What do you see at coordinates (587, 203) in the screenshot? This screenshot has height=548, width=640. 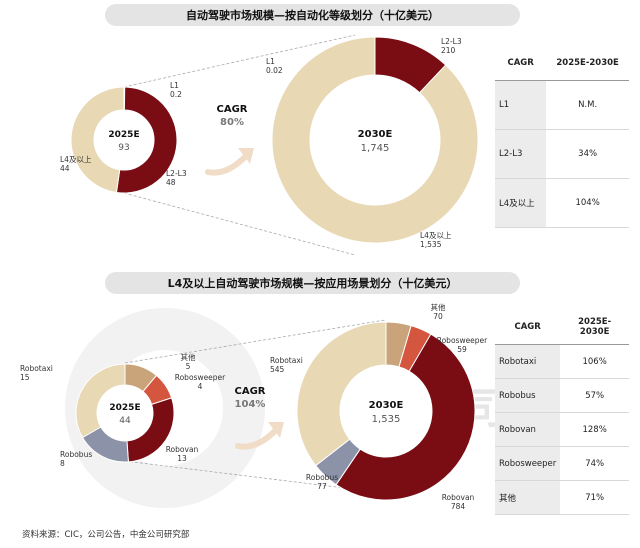 I see `table1-row-value: 104%` at bounding box center [587, 203].